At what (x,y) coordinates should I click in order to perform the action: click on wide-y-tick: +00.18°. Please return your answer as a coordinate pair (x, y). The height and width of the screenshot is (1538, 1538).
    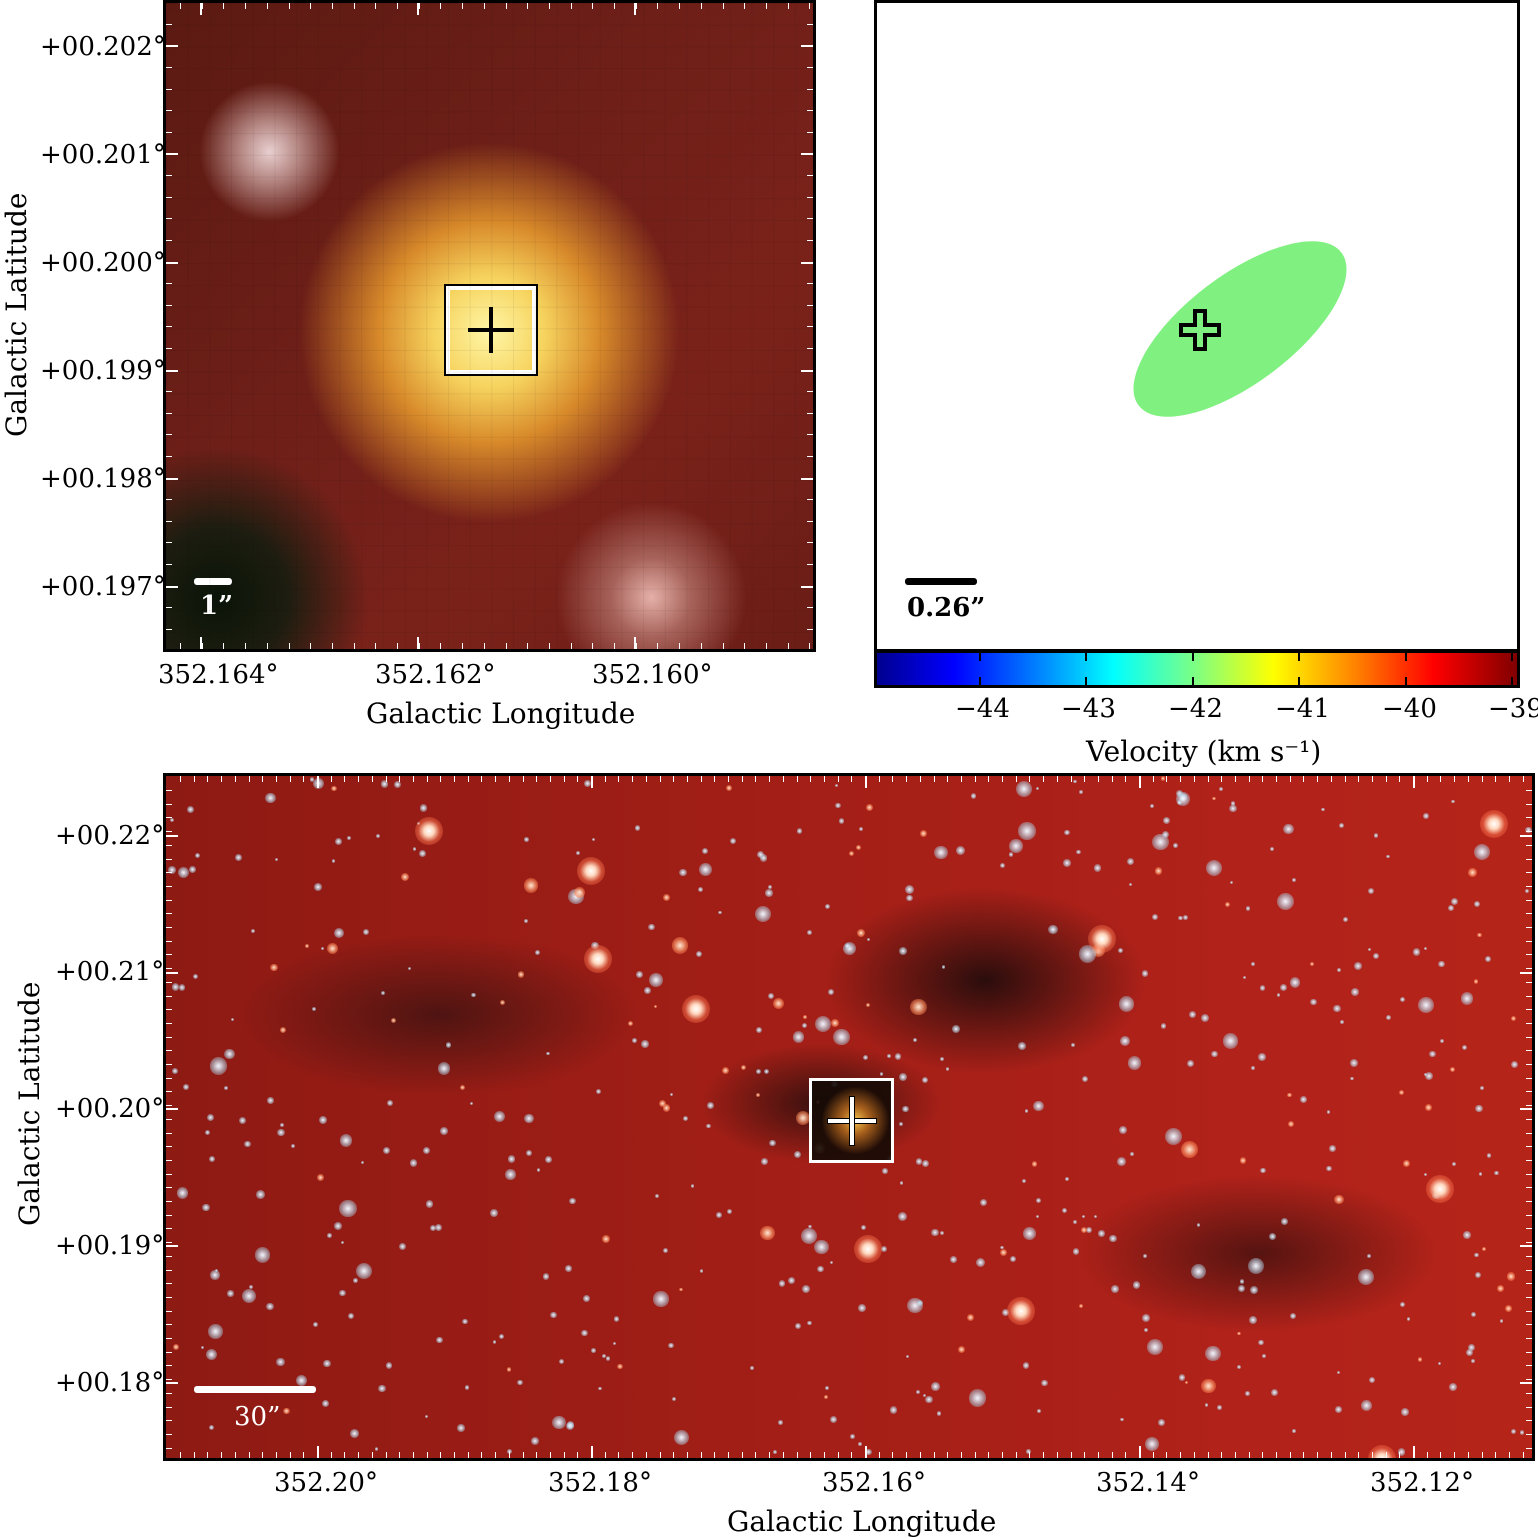
    Looking at the image, I should click on (110, 1383).